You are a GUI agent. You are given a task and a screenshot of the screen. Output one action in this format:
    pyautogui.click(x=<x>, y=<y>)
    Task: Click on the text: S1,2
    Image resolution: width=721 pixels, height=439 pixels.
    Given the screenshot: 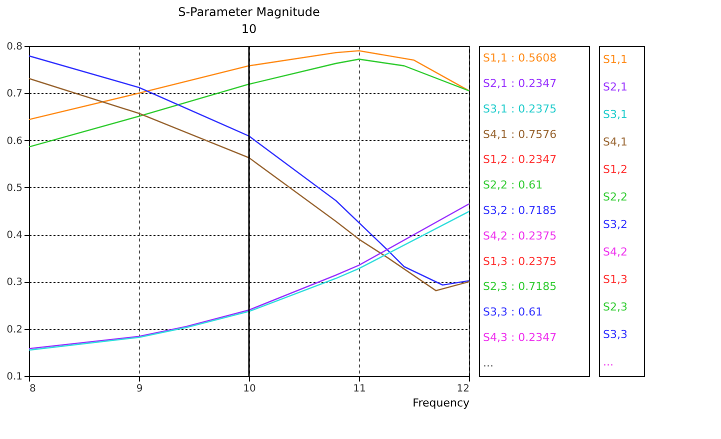 What is the action you would take?
    pyautogui.click(x=615, y=169)
    